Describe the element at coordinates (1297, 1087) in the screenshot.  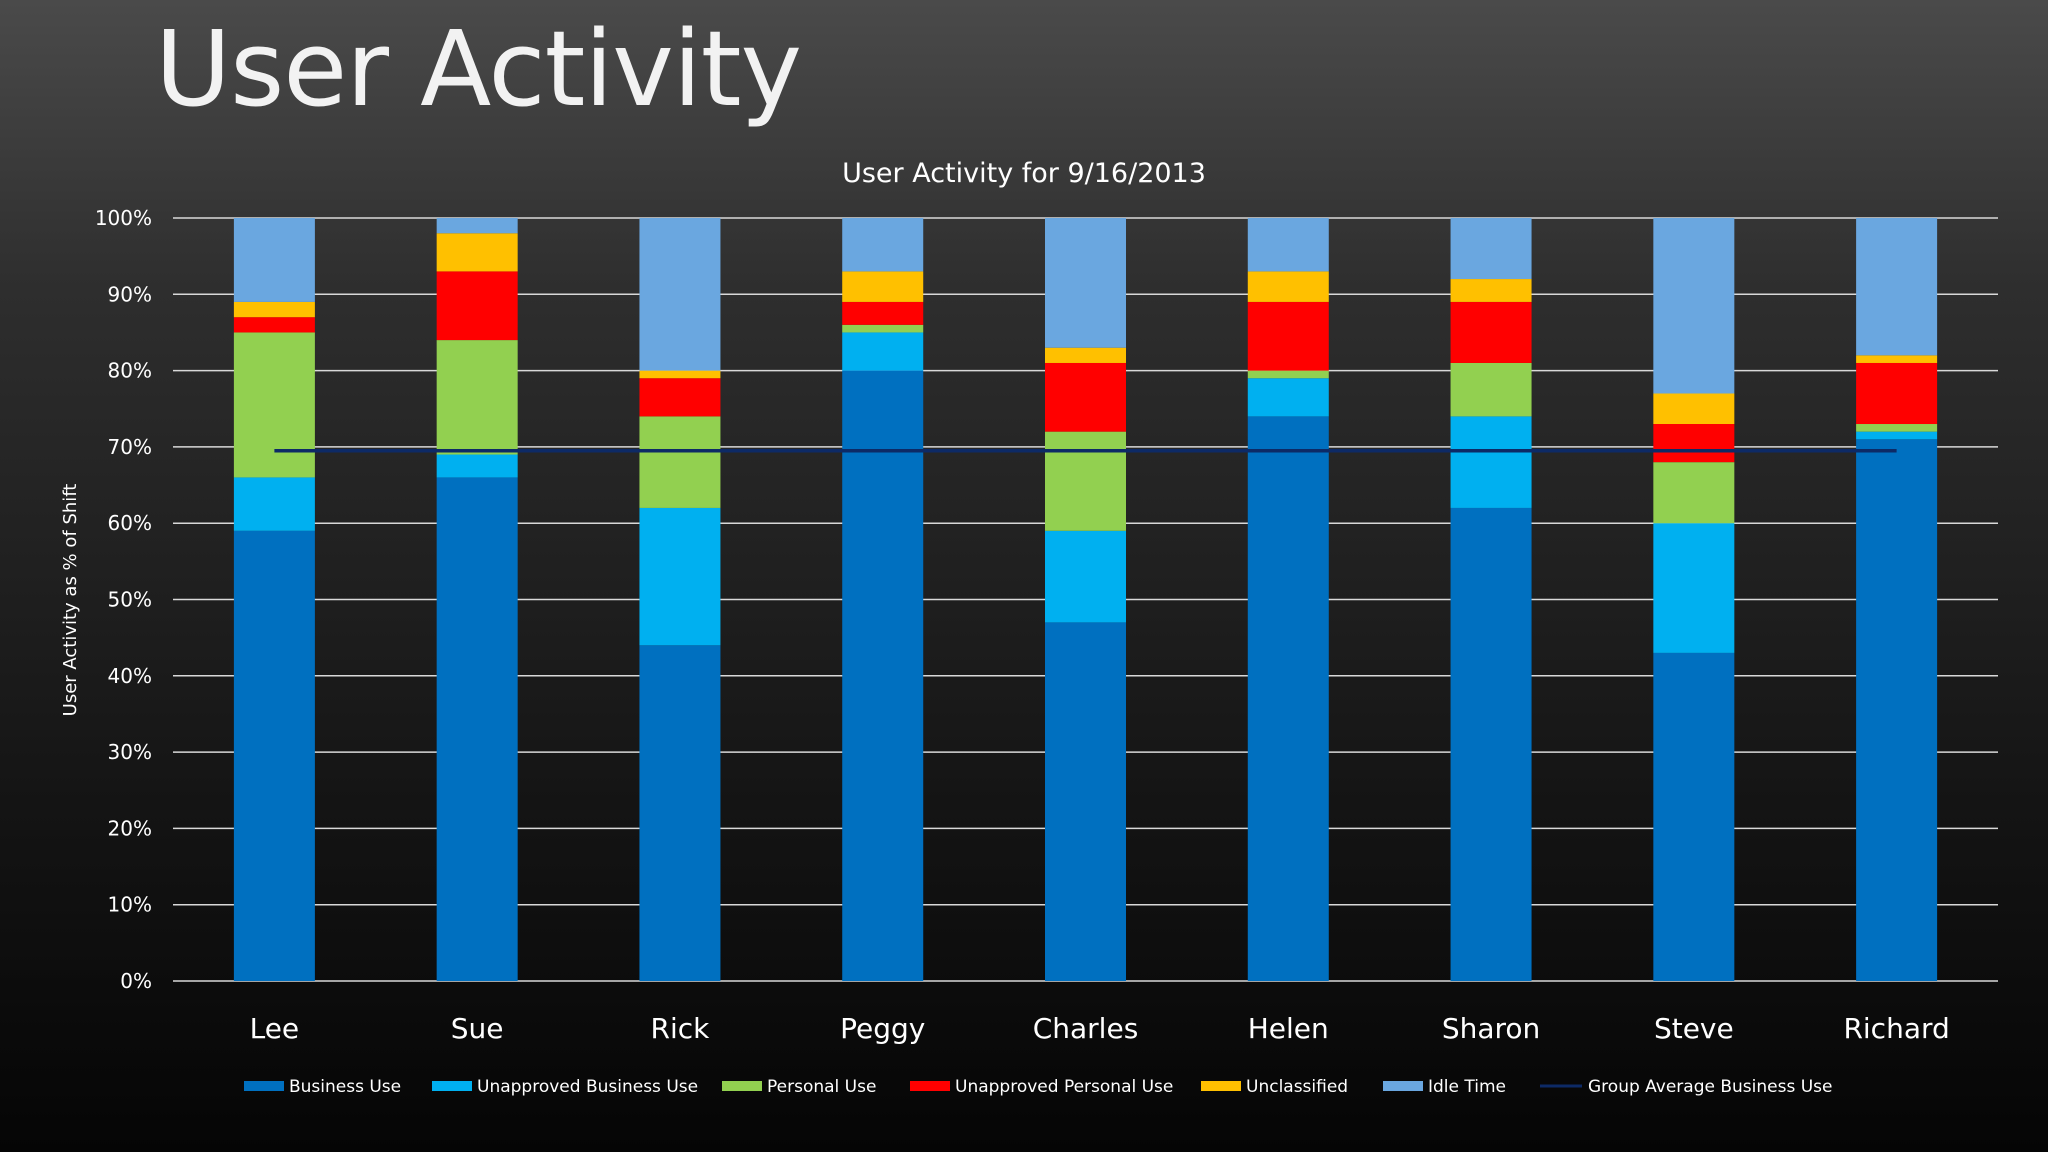
I see `legend-label: Unclassified` at that location.